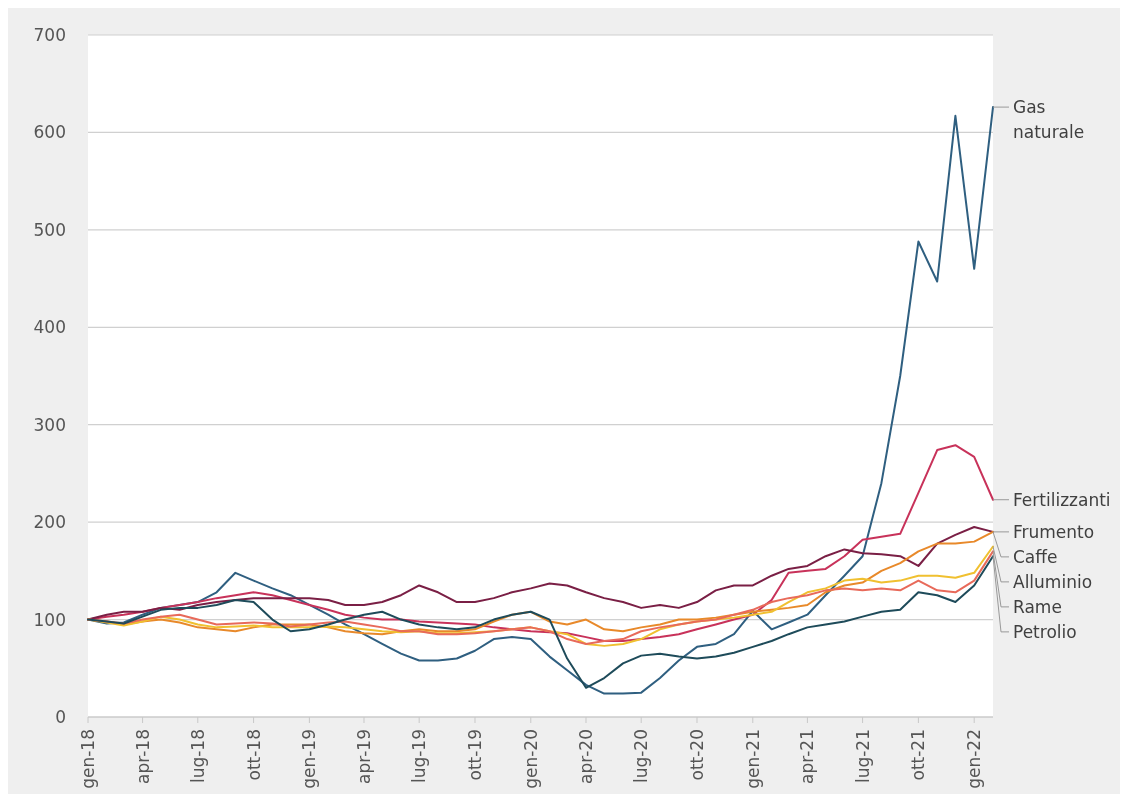  Describe the element at coordinates (49, 424) in the screenshot. I see `y-tick-label: 300` at that location.